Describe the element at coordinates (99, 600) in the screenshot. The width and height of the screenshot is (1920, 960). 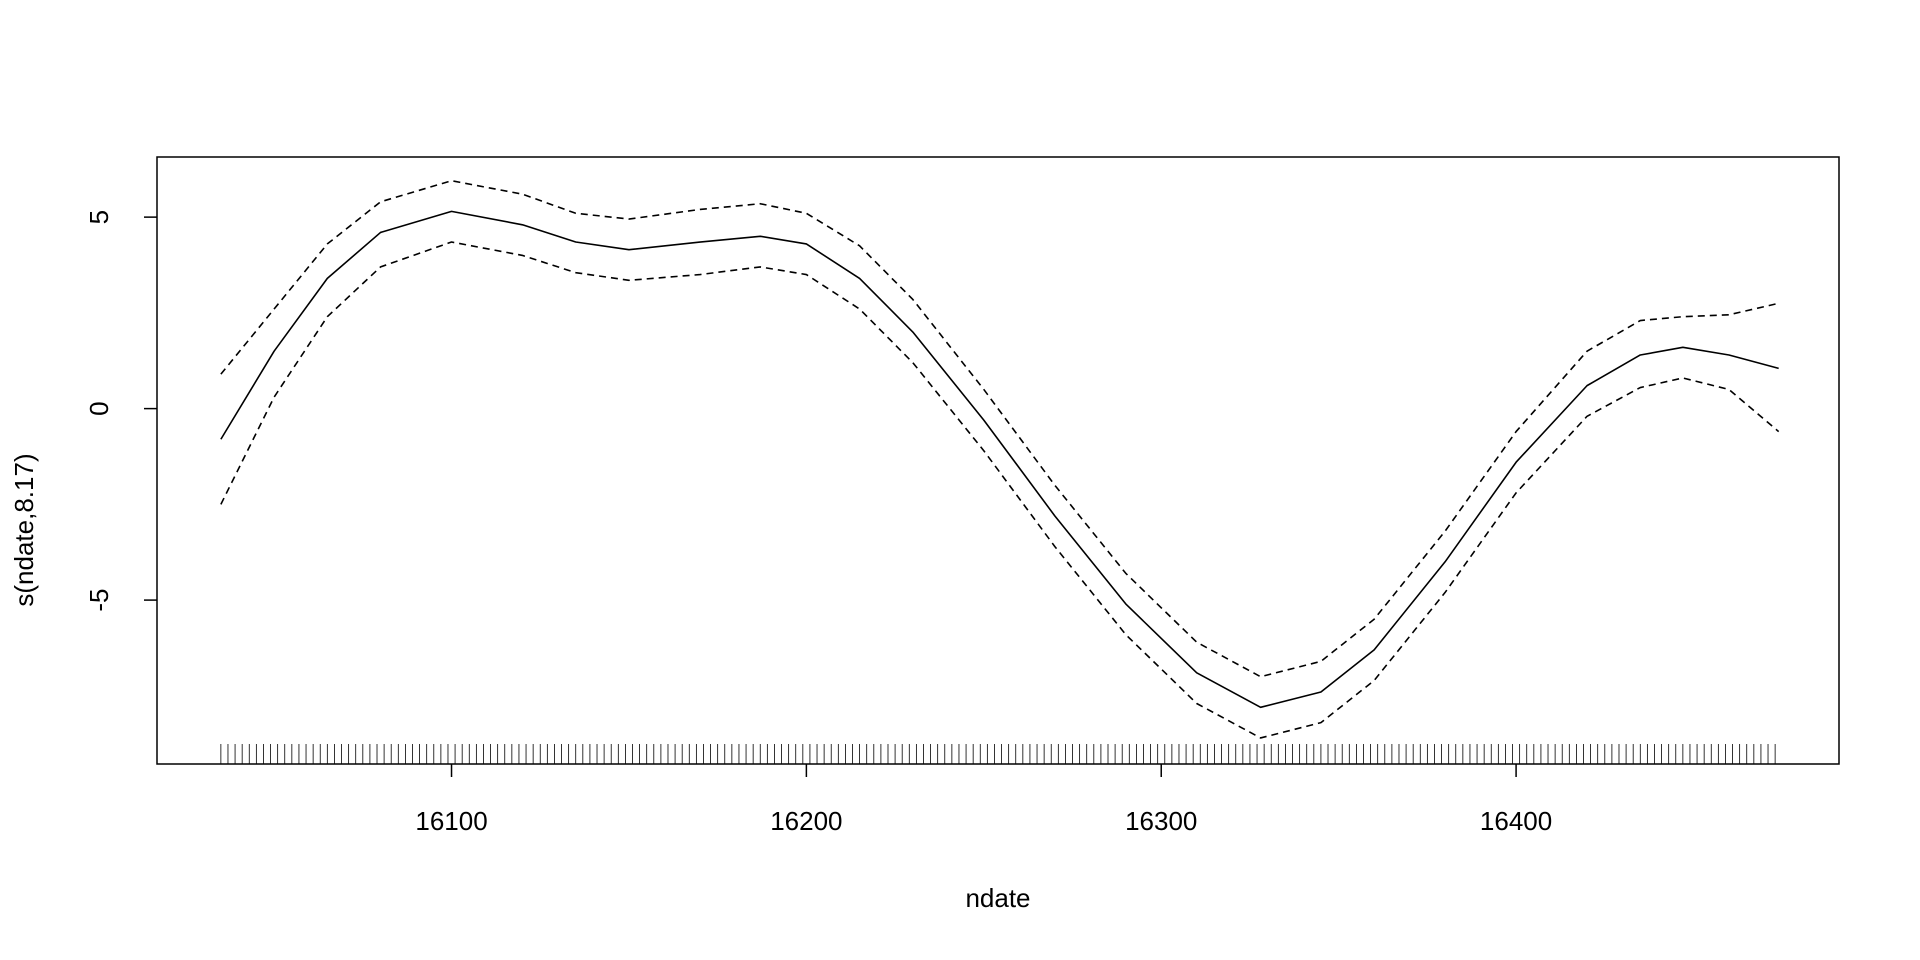
I see `y-tick-label: -5` at that location.